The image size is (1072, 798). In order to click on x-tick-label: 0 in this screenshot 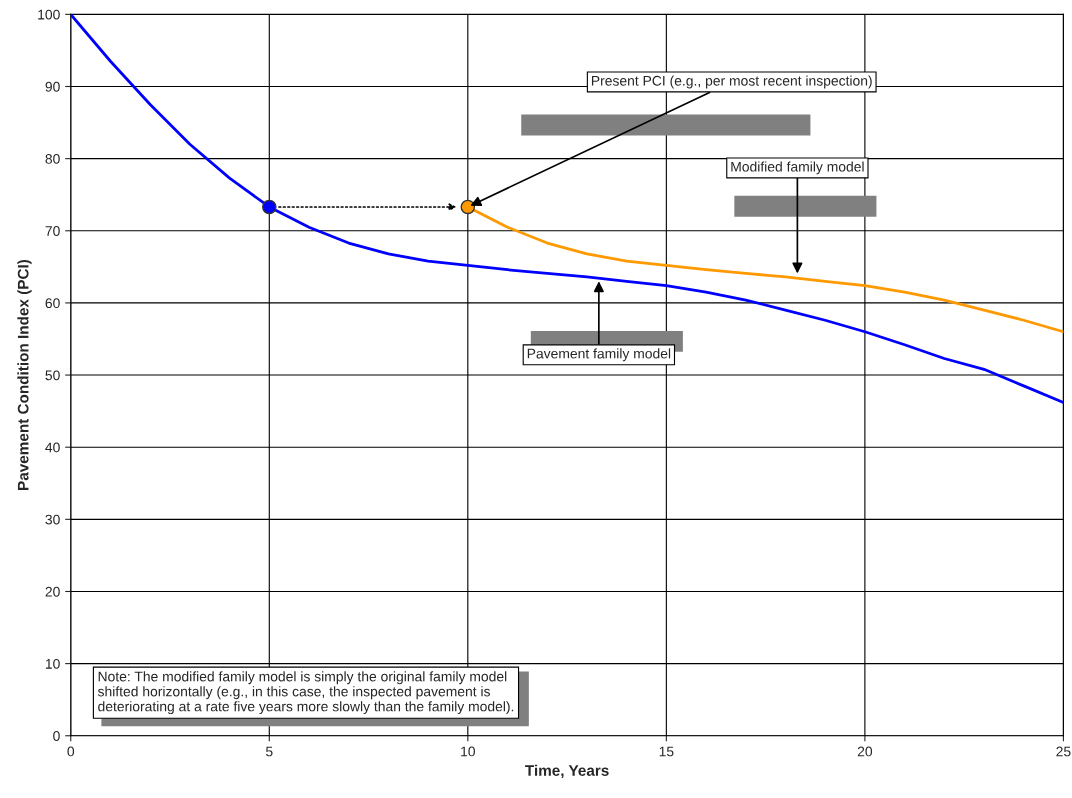, I will do `click(71, 751)`.